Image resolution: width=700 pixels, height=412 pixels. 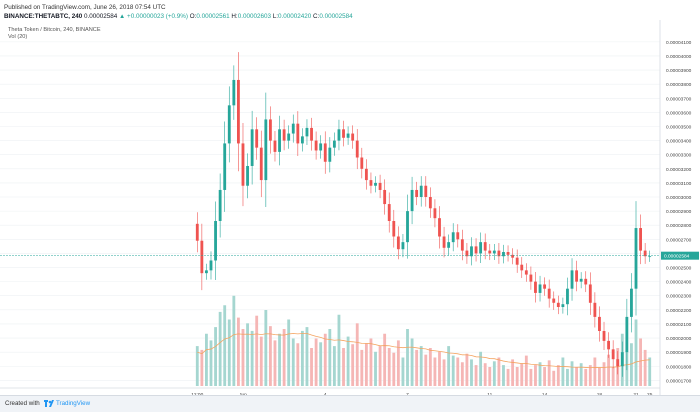 I want to click on price-tick-label: 0.00001900, so click(x=679, y=353).